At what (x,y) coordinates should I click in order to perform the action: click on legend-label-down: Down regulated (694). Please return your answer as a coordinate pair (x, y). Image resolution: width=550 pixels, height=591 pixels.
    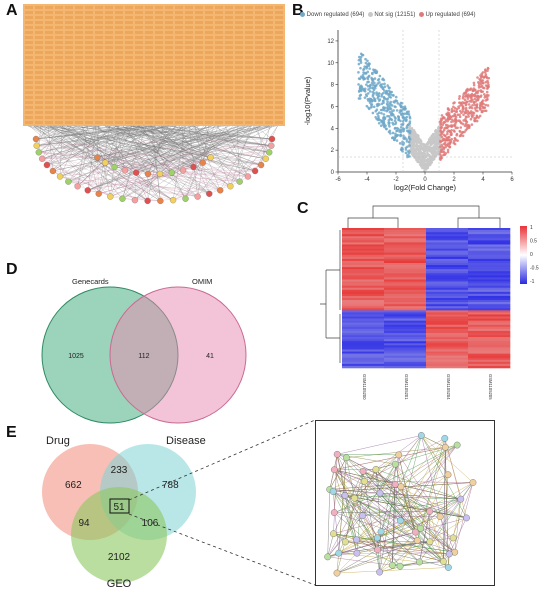
    Looking at the image, I should click on (335, 15).